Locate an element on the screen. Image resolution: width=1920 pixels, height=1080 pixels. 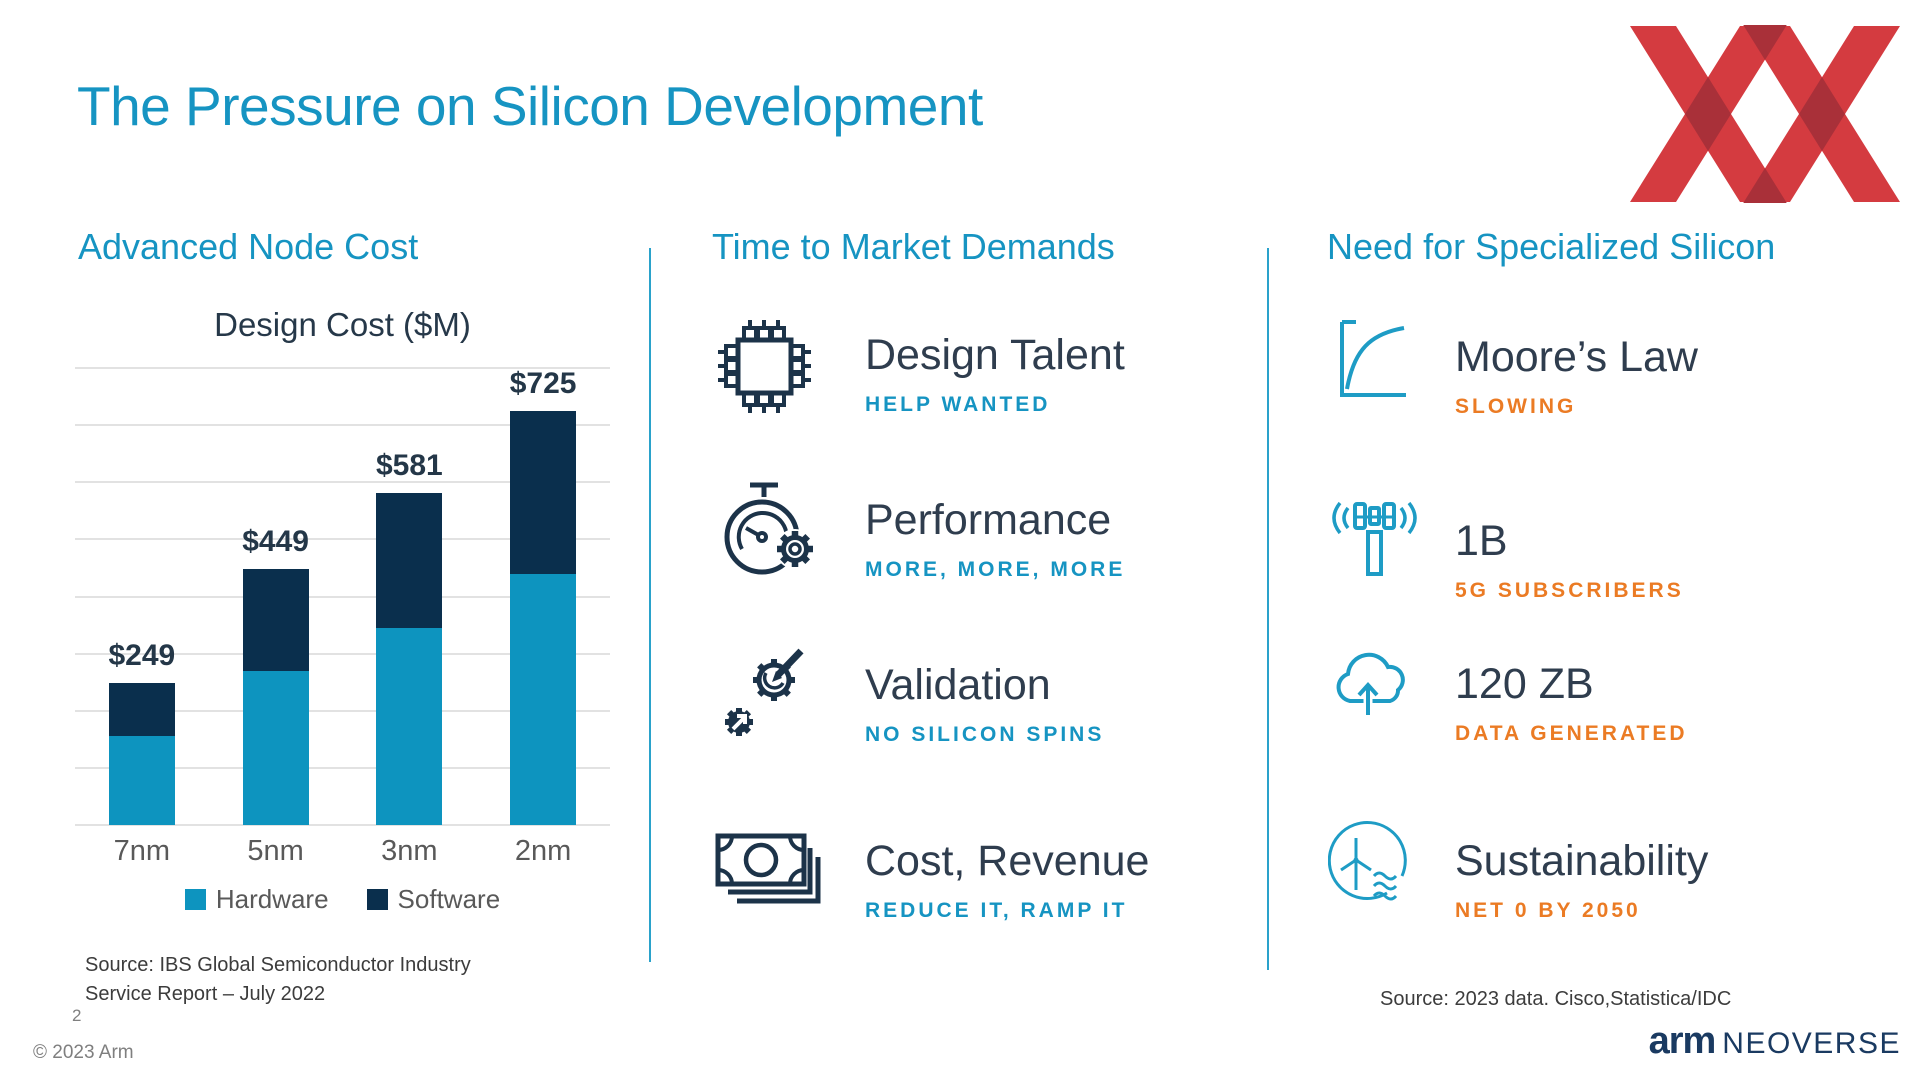
bar-total-label: $581 is located at coordinates (409, 466).